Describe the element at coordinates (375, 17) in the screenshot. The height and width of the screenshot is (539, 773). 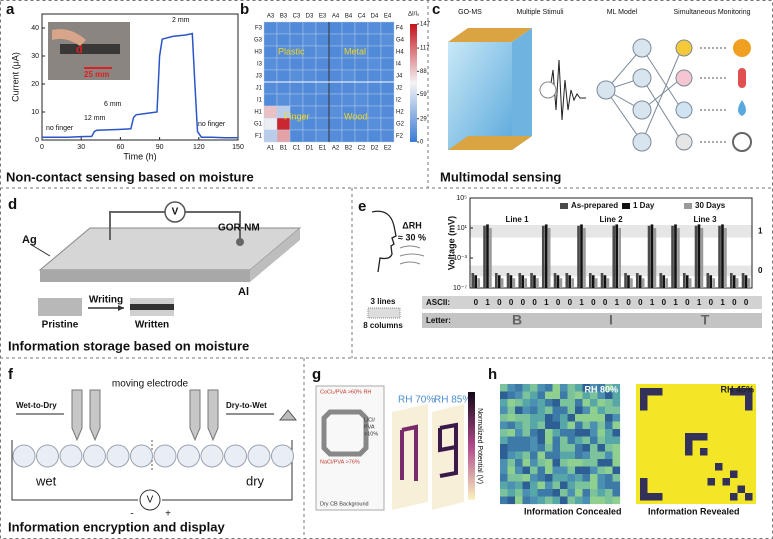
I see `col-label: D4` at that location.